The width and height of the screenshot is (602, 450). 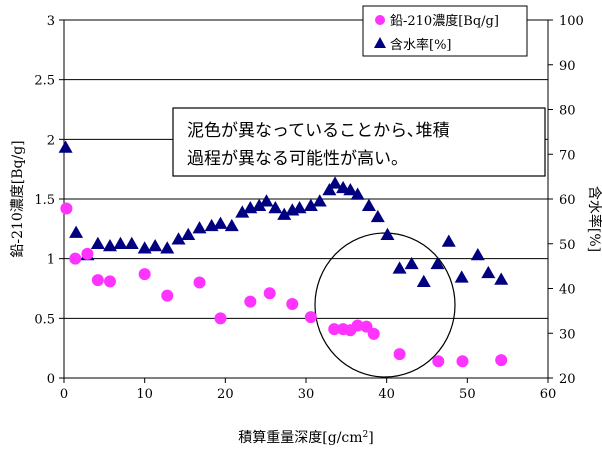 I want to click on left-tick-label: 0, so click(x=51, y=379).